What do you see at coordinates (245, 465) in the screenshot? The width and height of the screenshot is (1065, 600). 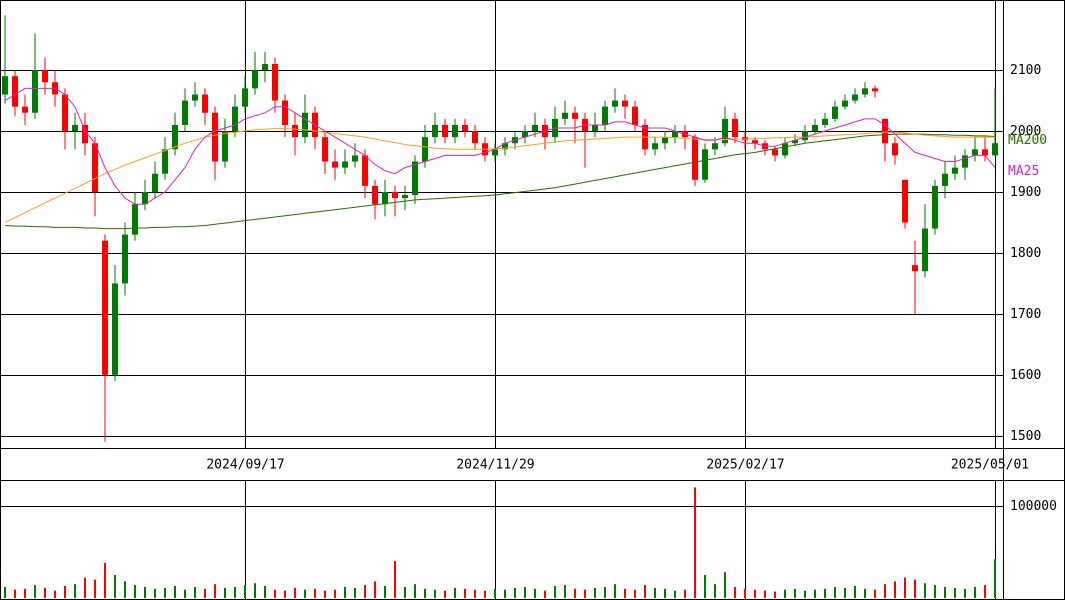 I see `x-tick-label: 2024/09/17` at bounding box center [245, 465].